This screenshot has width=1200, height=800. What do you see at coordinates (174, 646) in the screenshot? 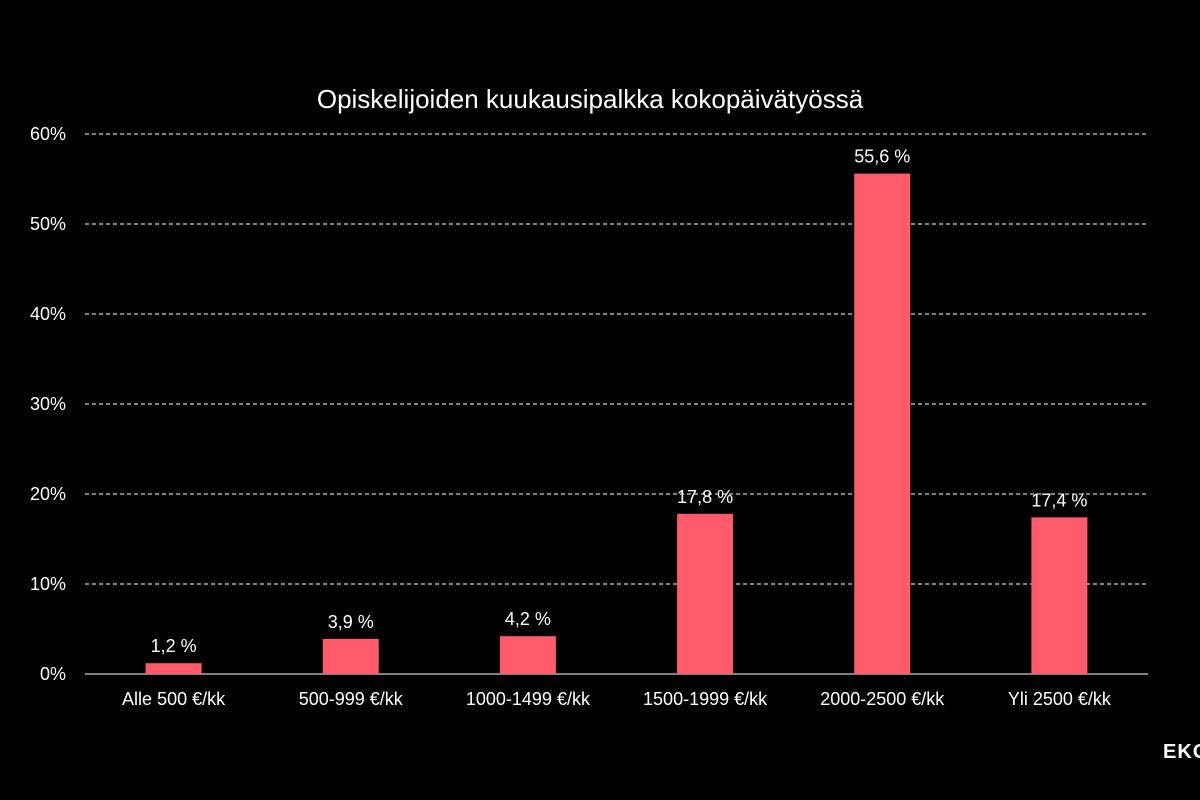
I see `data-label: 1,2 %` at bounding box center [174, 646].